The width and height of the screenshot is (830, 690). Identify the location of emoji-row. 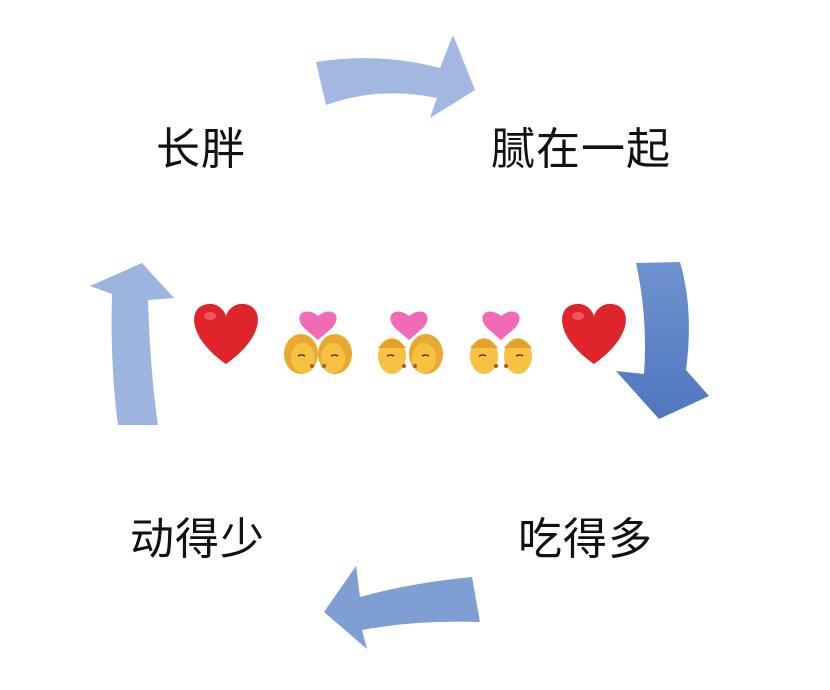
(410, 338).